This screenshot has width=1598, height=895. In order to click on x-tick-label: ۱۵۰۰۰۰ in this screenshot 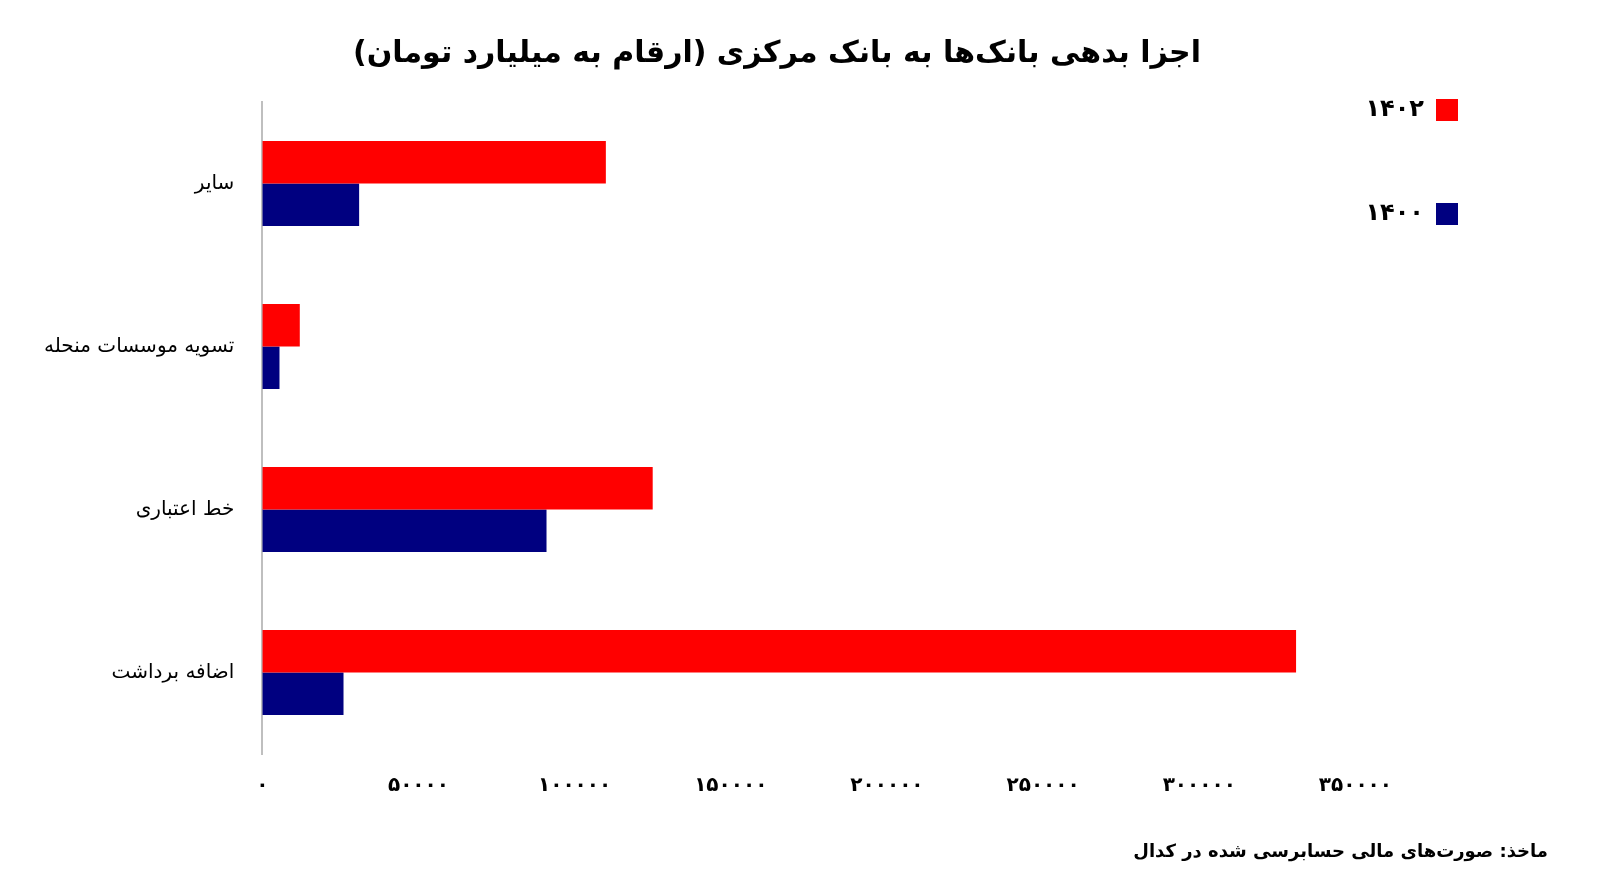, I will do `click(731, 784)`.